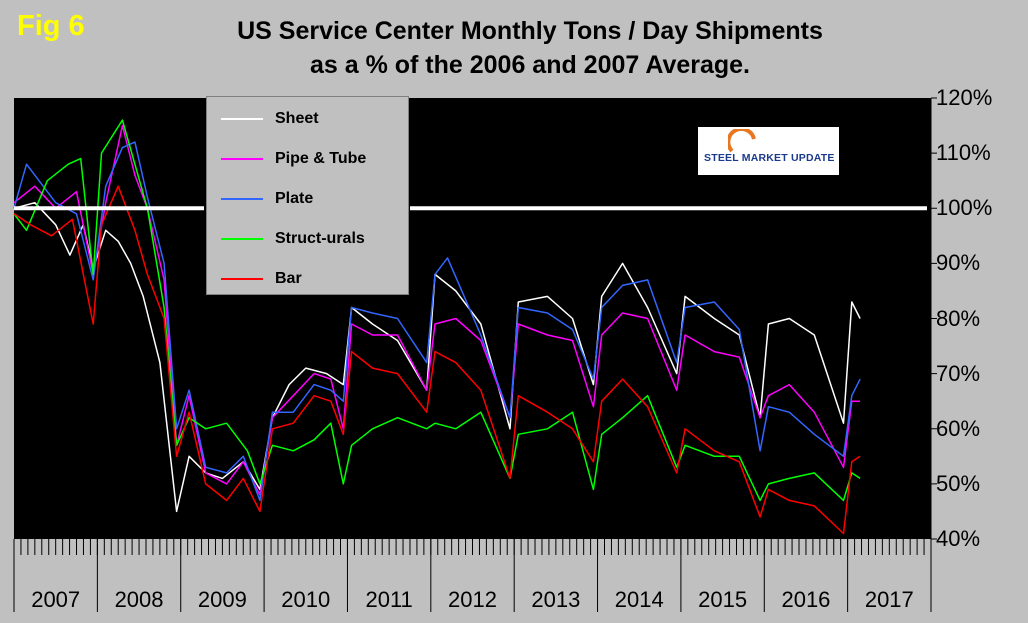 The width and height of the screenshot is (1028, 623). Describe the element at coordinates (964, 208) in the screenshot. I see `y-tick-label: 100%` at that location.